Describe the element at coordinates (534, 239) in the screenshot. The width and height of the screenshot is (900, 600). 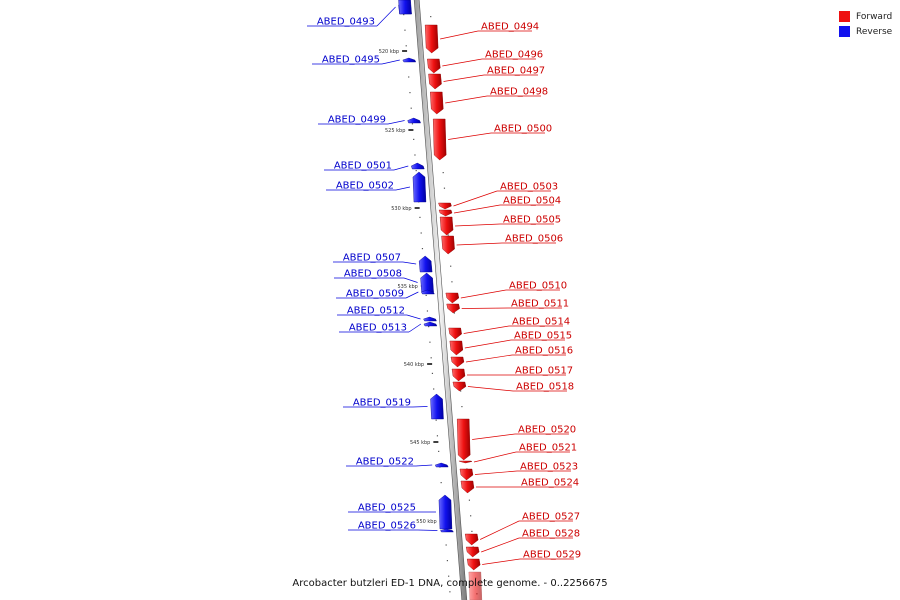
I see `gene-label: ABED_0506` at that location.